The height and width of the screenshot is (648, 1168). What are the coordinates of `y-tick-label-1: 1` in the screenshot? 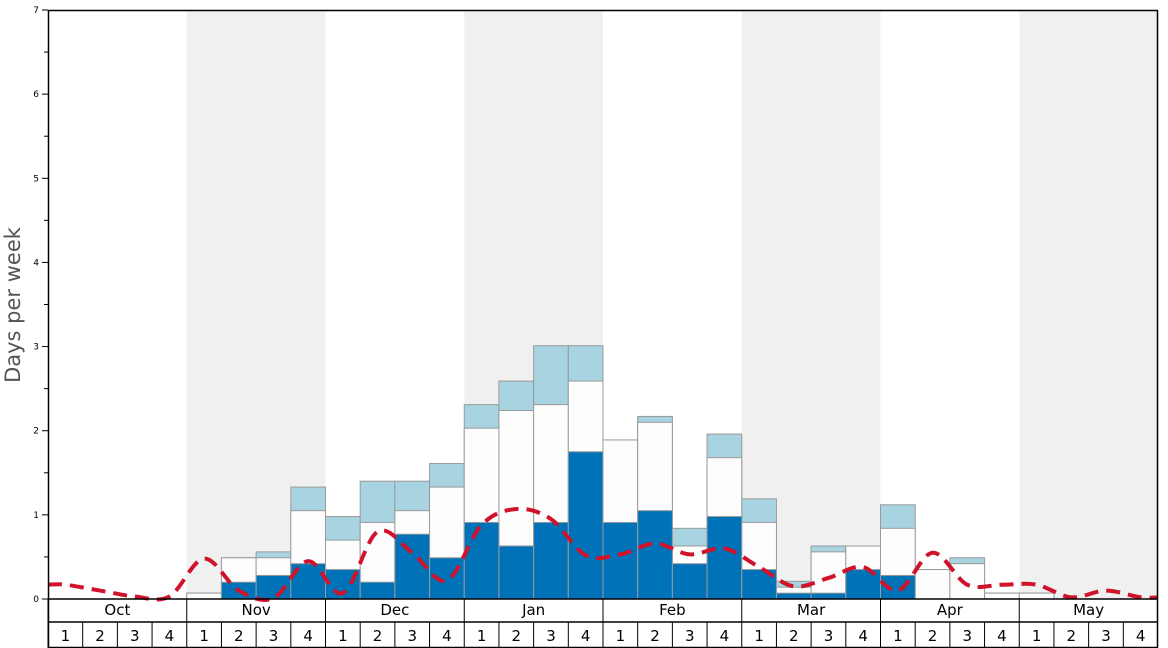 It's located at (36, 516).